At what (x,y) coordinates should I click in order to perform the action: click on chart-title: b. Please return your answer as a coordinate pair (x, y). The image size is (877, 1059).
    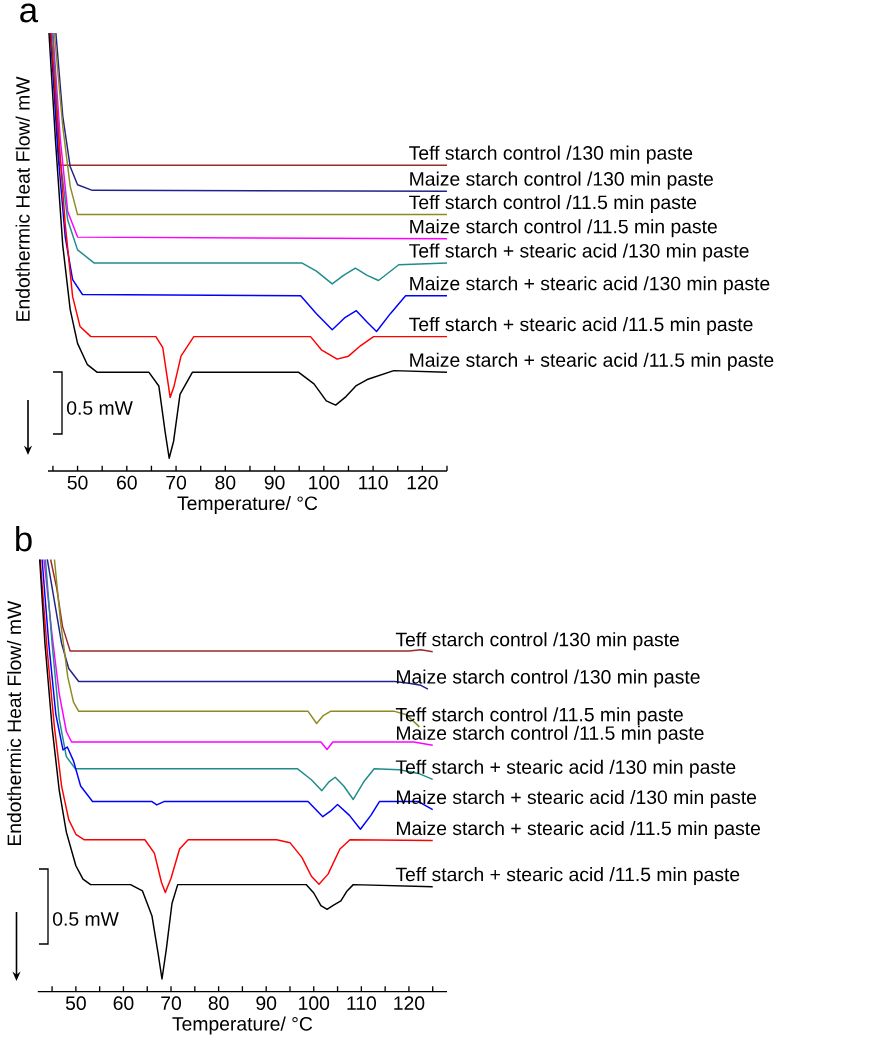
    Looking at the image, I should click on (24, 538).